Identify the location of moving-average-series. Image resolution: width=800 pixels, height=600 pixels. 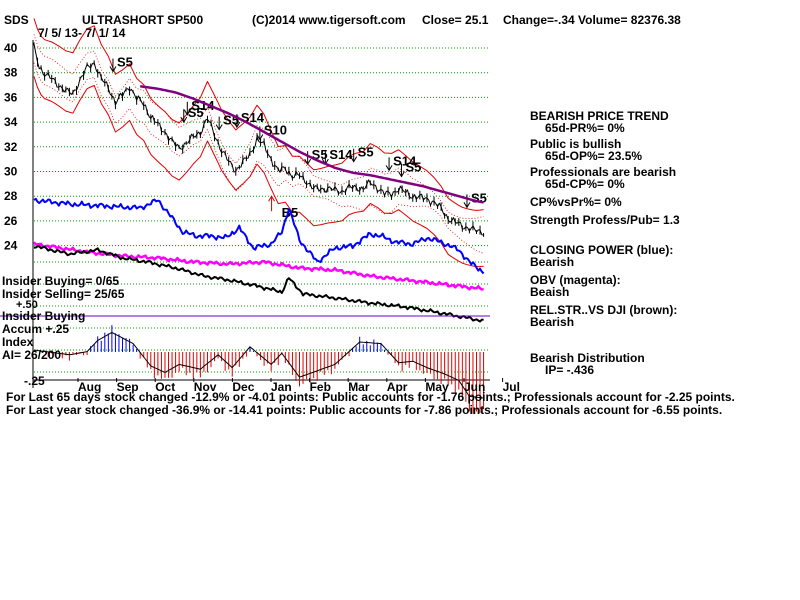
(312, 144).